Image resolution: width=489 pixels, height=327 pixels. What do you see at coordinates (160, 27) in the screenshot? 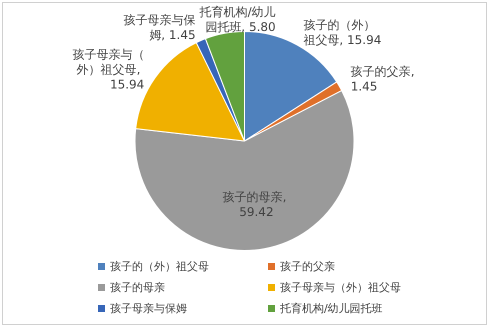
I see `data-label: 孩子母亲与保姆, 1.45` at bounding box center [160, 27].